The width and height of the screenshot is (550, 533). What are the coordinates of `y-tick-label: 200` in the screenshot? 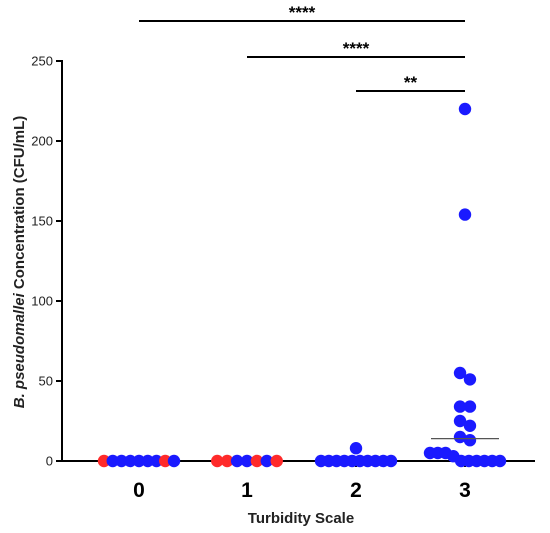 It's located at (42, 141).